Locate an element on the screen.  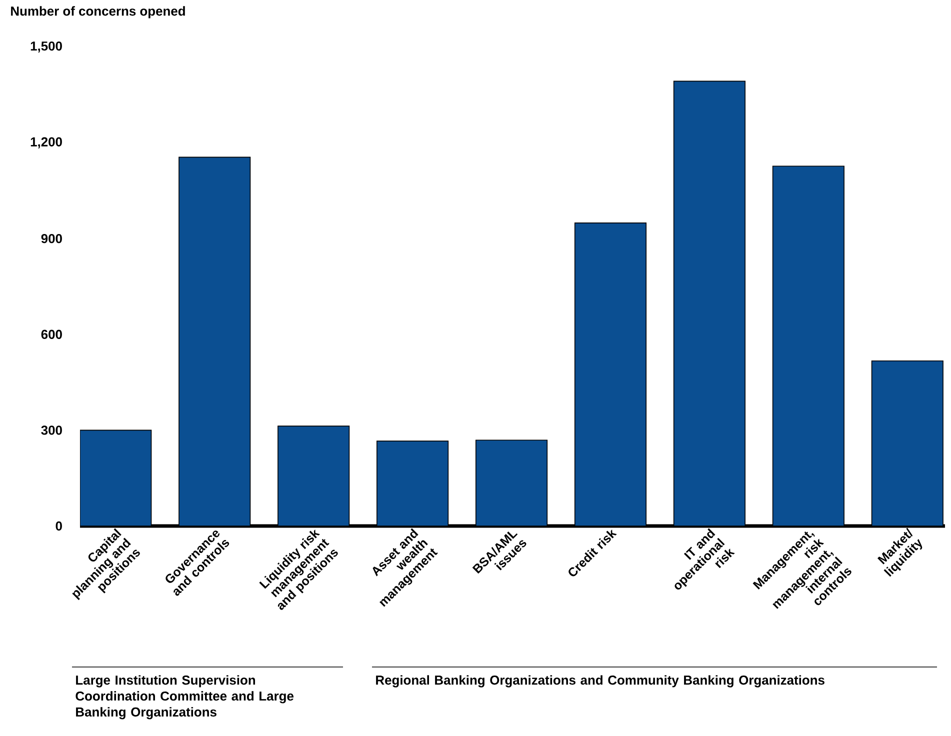
y-tick-label: 600 is located at coordinates (51, 334).